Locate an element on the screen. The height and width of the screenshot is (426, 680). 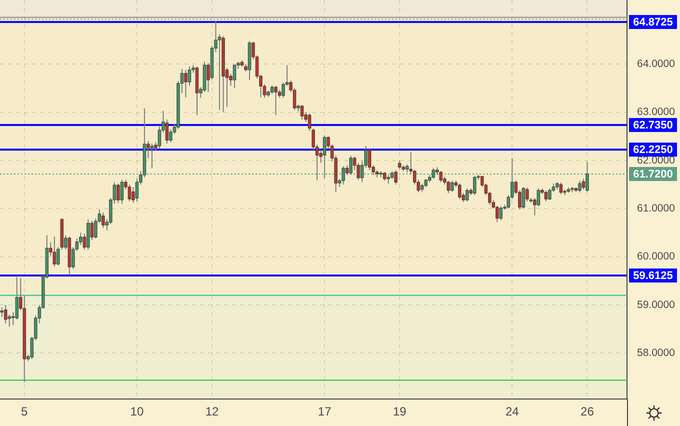
y-tick-label: 62.0000 is located at coordinates (656, 160).